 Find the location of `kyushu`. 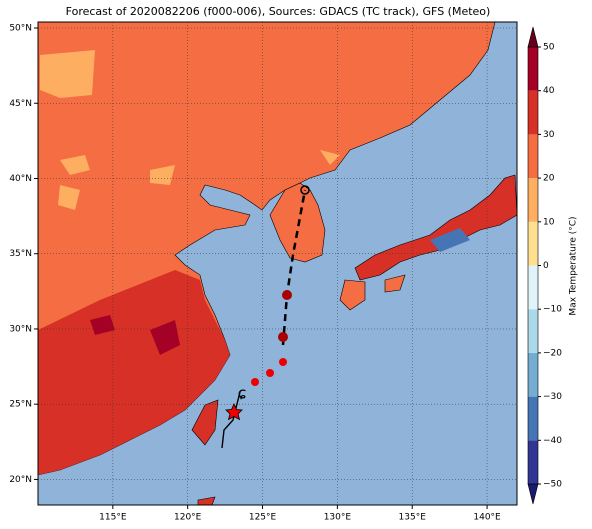

kyushu is located at coordinates (372, 292).